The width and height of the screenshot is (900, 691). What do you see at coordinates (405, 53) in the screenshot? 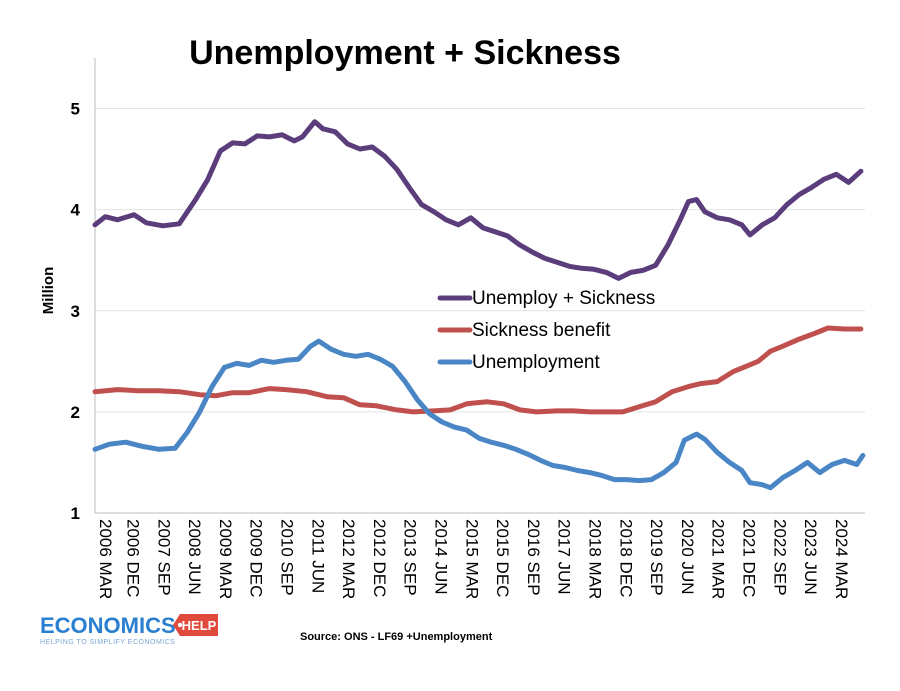
I see `chart-title: Unemployment + Sickness` at bounding box center [405, 53].